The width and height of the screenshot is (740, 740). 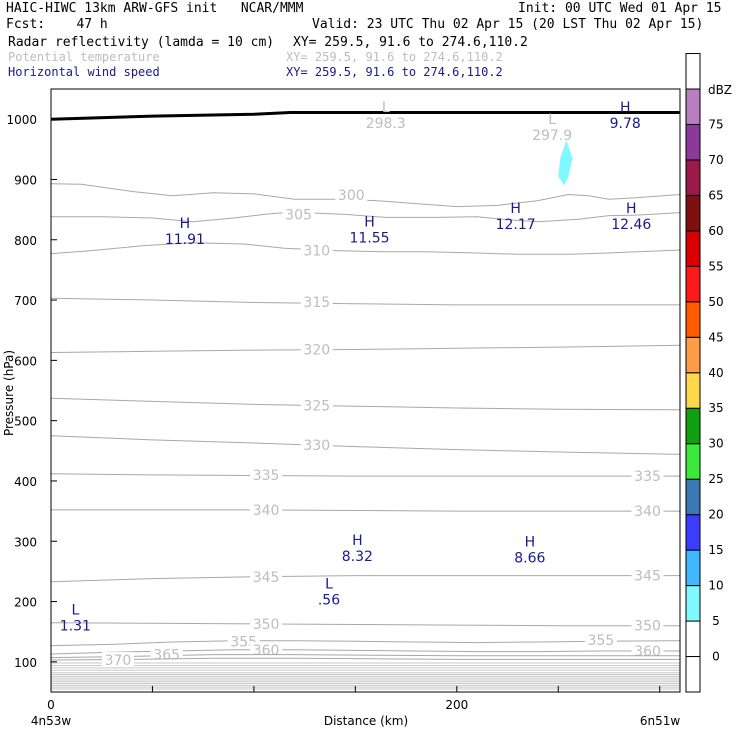 I want to click on theta-contour-label: 355, so click(x=601, y=641).